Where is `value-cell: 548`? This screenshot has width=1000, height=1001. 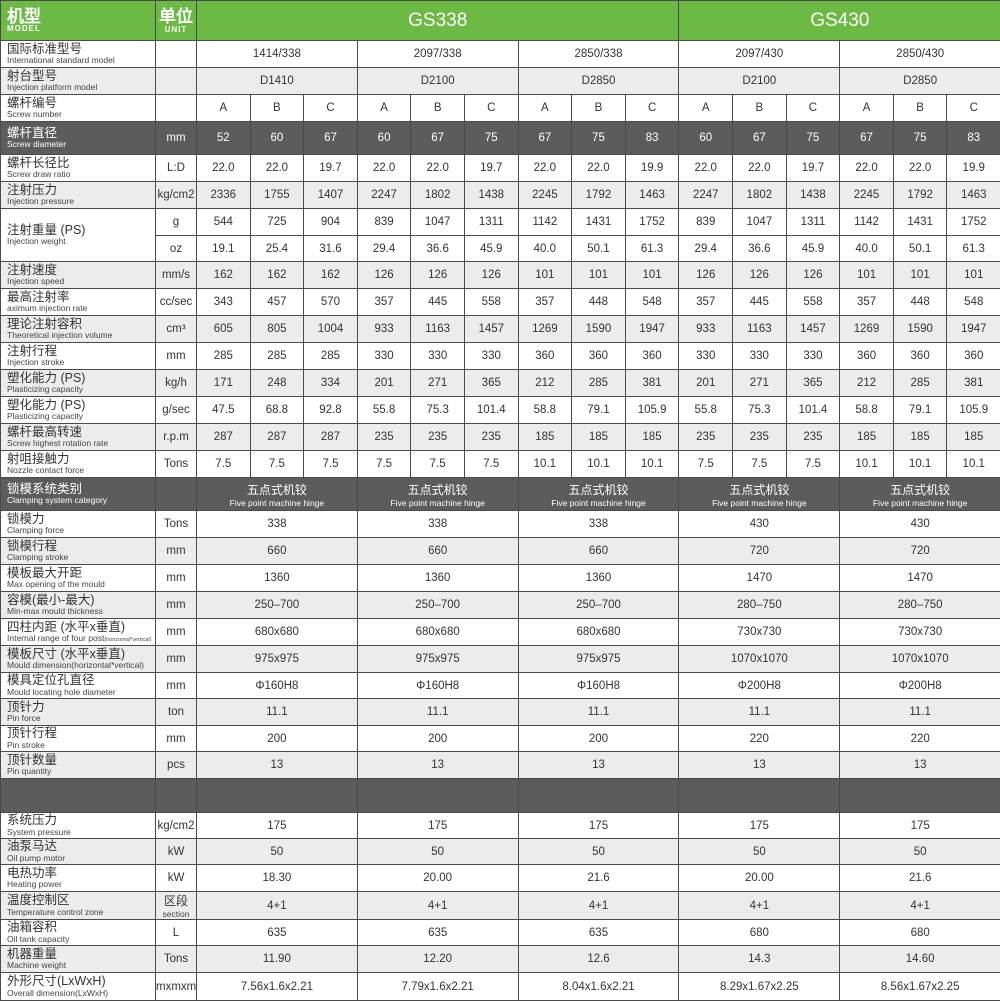
value-cell: 548 is located at coordinates (652, 302).